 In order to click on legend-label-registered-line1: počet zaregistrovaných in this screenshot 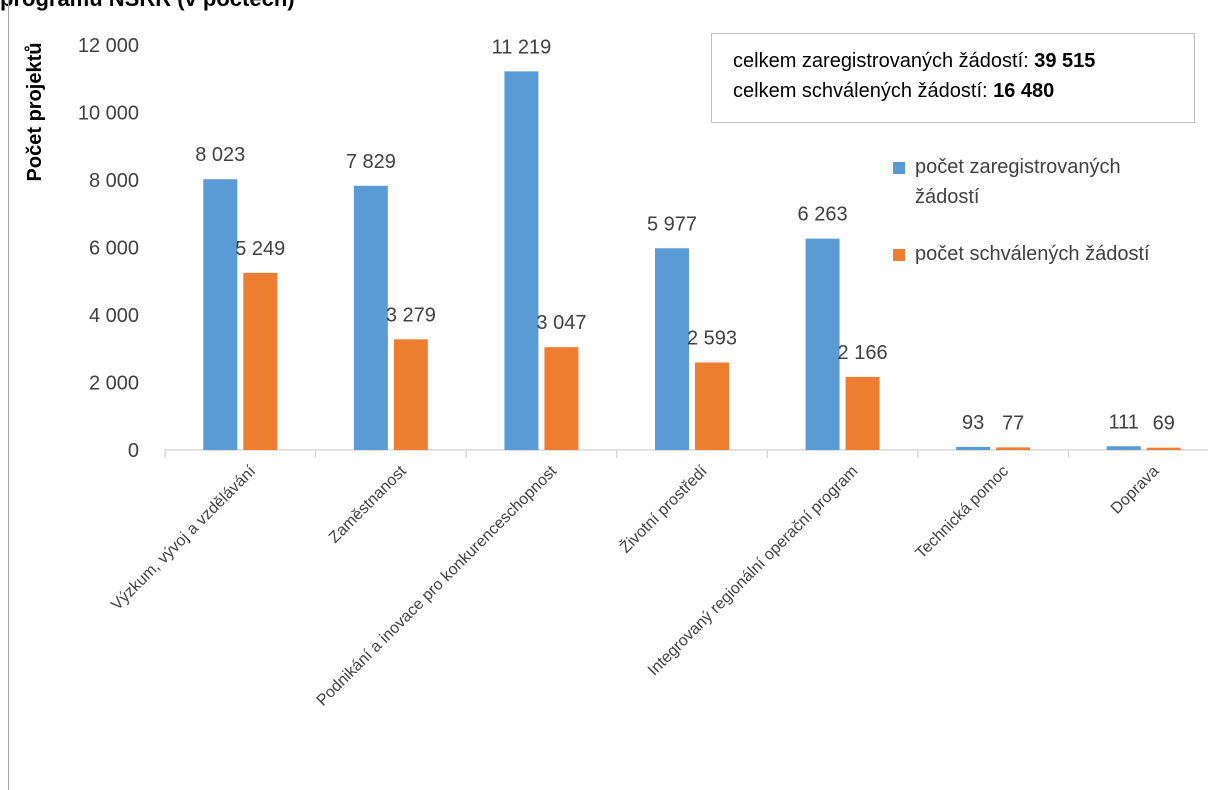, I will do `click(1018, 167)`.